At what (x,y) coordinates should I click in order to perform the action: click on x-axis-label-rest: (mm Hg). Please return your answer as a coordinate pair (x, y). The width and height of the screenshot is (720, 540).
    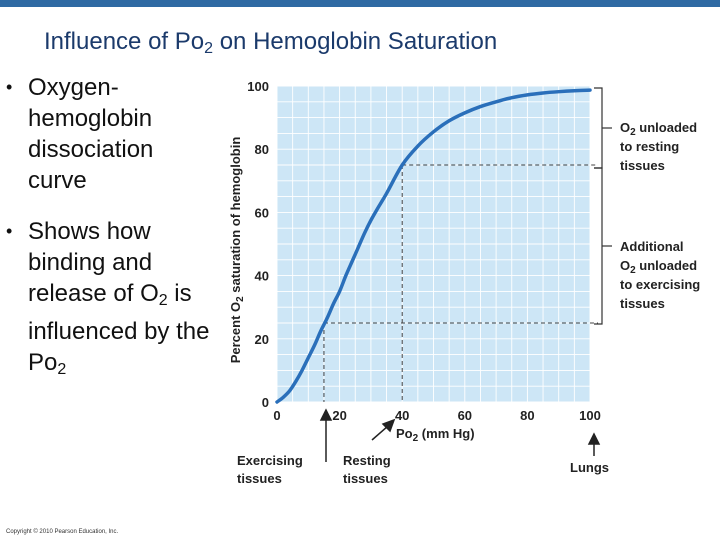
    Looking at the image, I should click on (446, 433).